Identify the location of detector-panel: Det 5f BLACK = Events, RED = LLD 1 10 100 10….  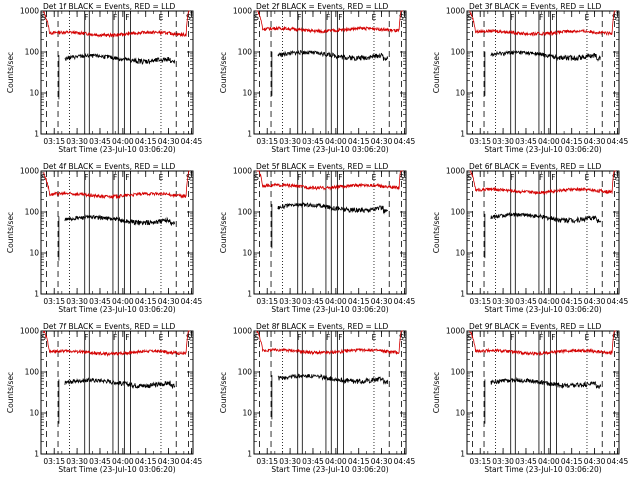
(317, 238).